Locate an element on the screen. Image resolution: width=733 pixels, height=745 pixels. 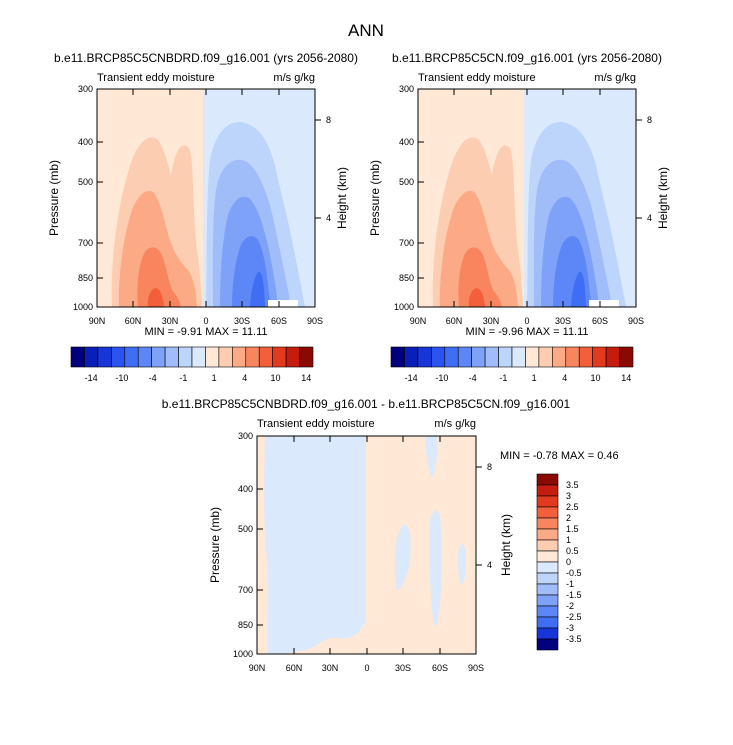
contour-sh-core is located at coordinates (257, 289).